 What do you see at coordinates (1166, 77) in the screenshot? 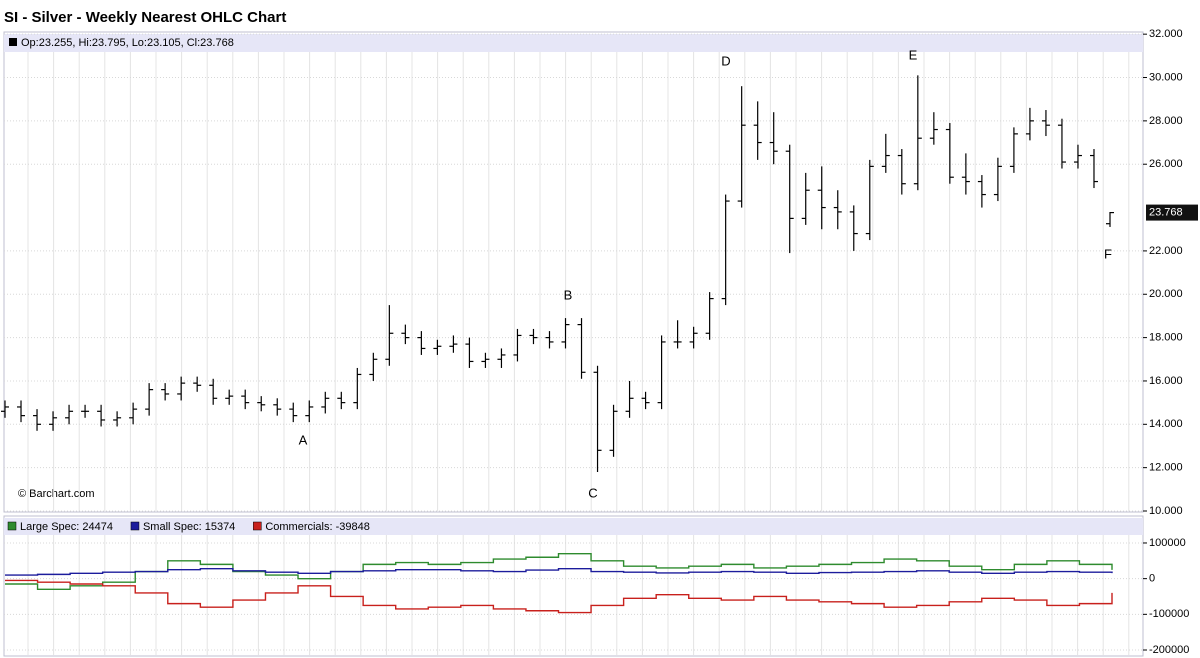
I see `y-tick-label: 30.000` at bounding box center [1166, 77].